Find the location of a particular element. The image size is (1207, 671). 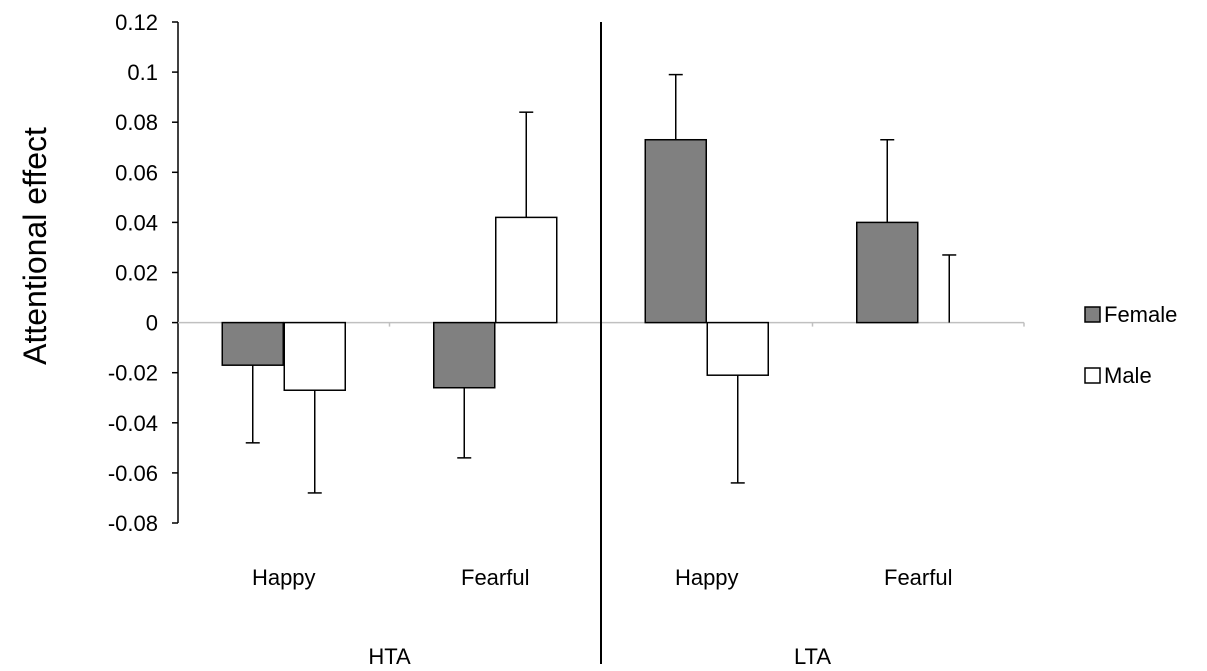

y-tick-label: 0.08 is located at coordinates (136, 122).